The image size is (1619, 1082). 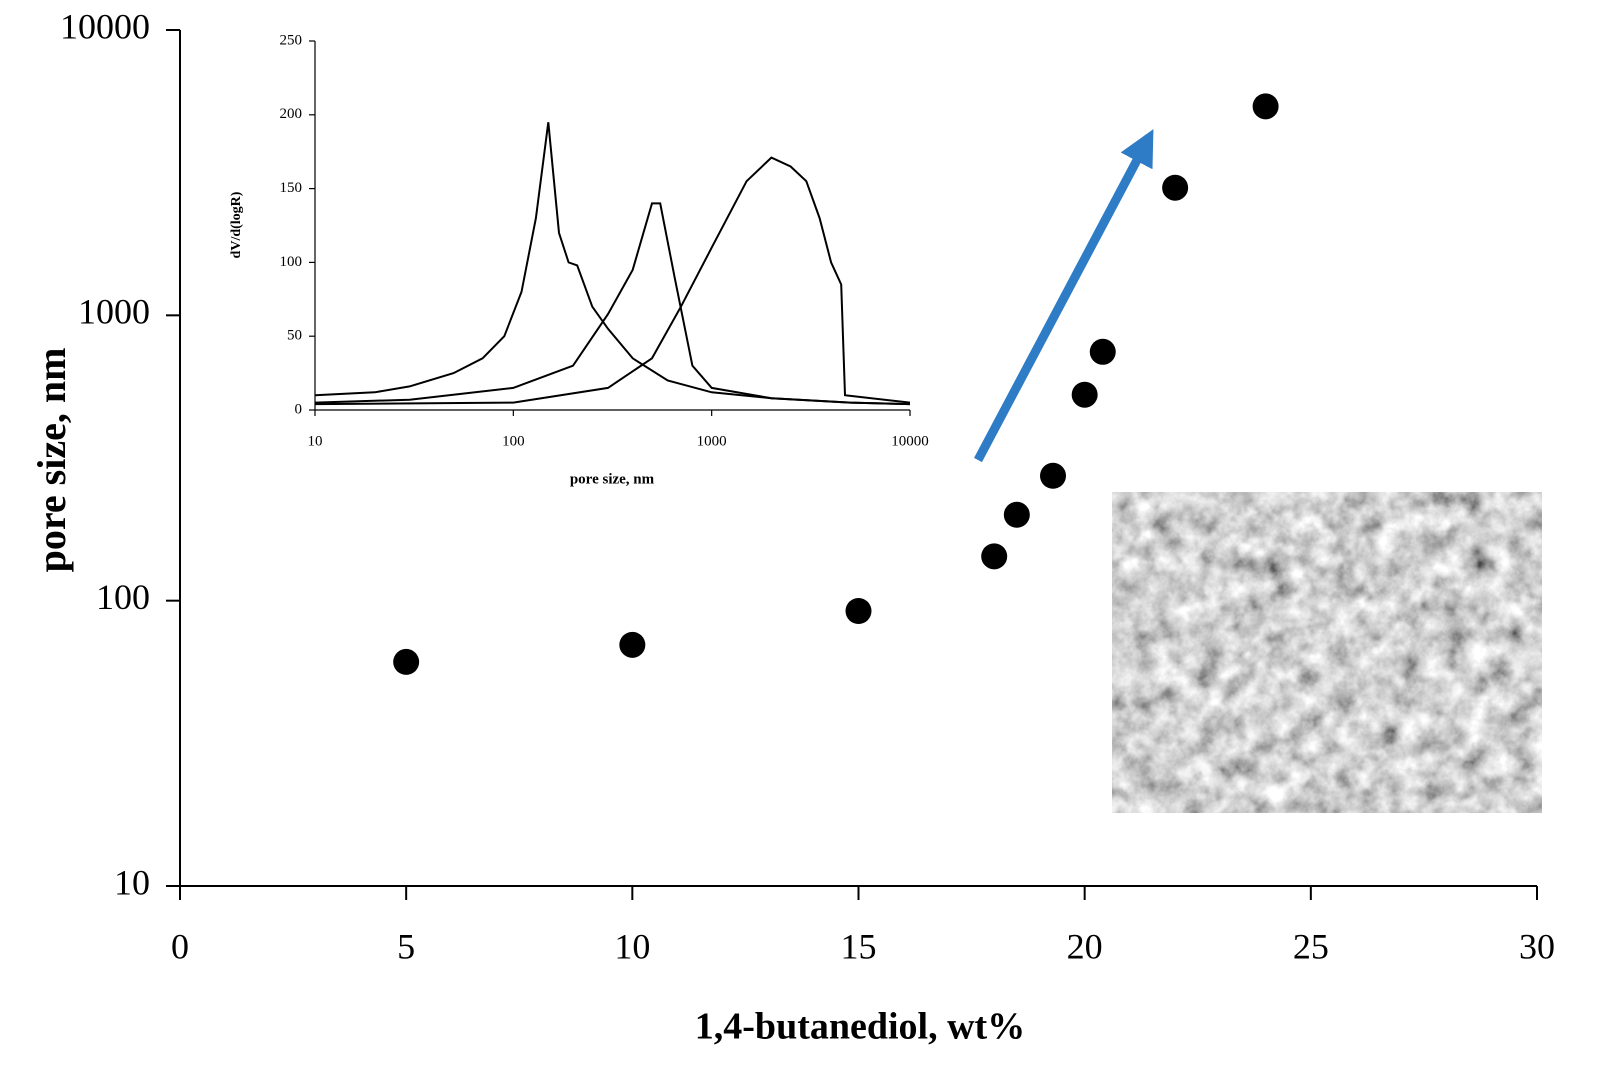 What do you see at coordinates (1537, 946) in the screenshot?
I see `x-tick-label: 30` at bounding box center [1537, 946].